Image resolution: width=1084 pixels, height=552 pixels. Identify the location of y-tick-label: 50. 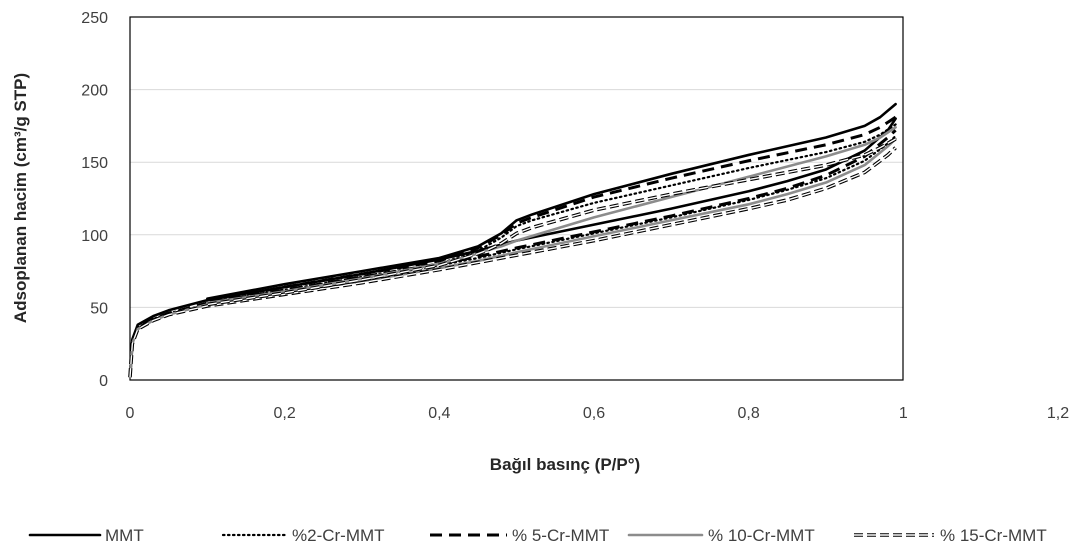
(99, 308).